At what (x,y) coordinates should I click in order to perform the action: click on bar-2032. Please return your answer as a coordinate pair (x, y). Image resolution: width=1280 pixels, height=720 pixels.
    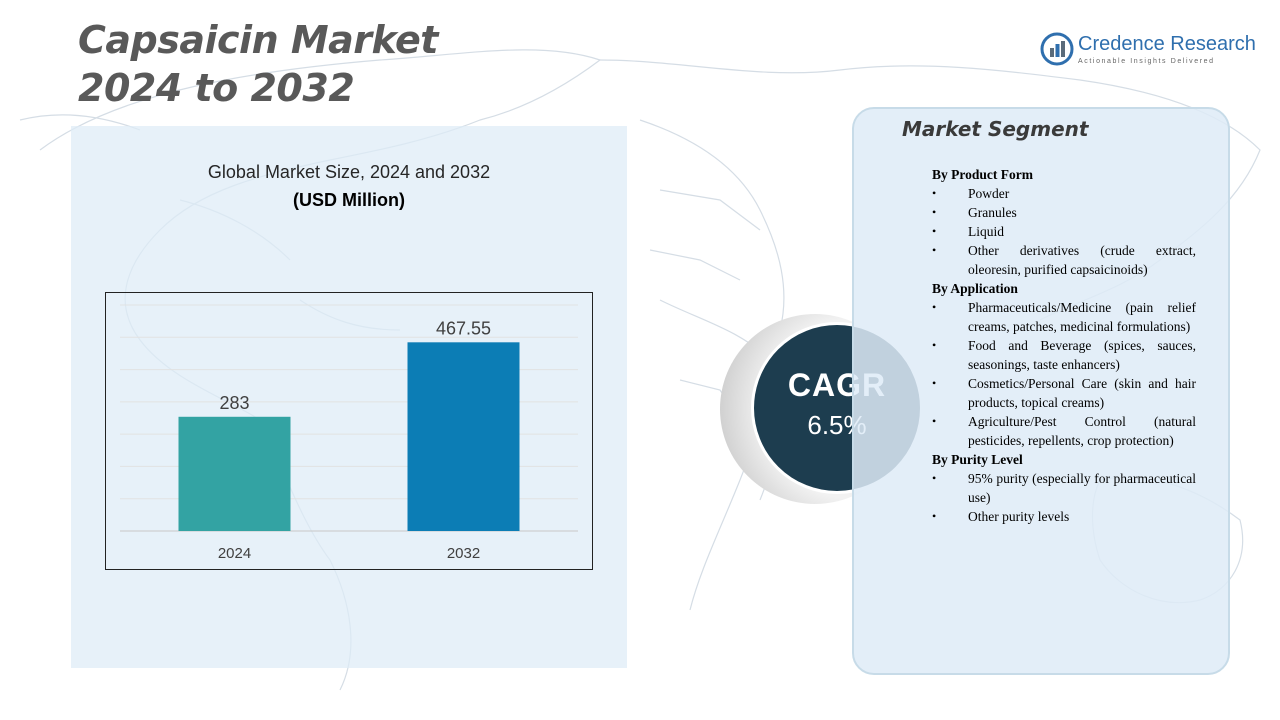
    Looking at the image, I should click on (463, 436).